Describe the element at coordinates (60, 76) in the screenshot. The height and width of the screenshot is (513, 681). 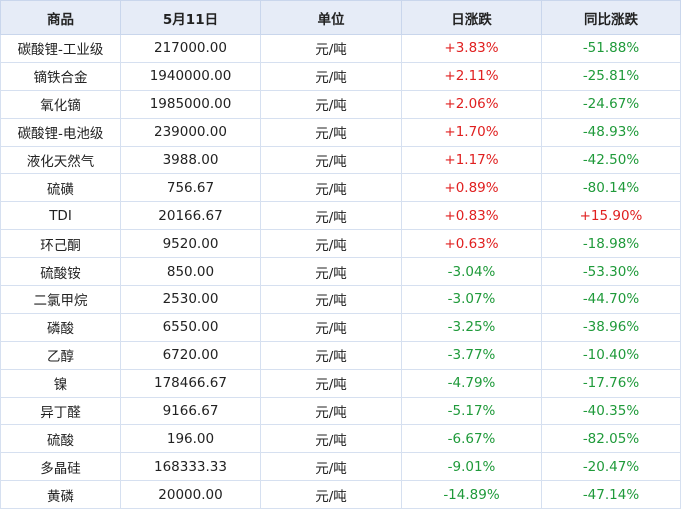
I see `product-cell: 镝铁合金` at that location.